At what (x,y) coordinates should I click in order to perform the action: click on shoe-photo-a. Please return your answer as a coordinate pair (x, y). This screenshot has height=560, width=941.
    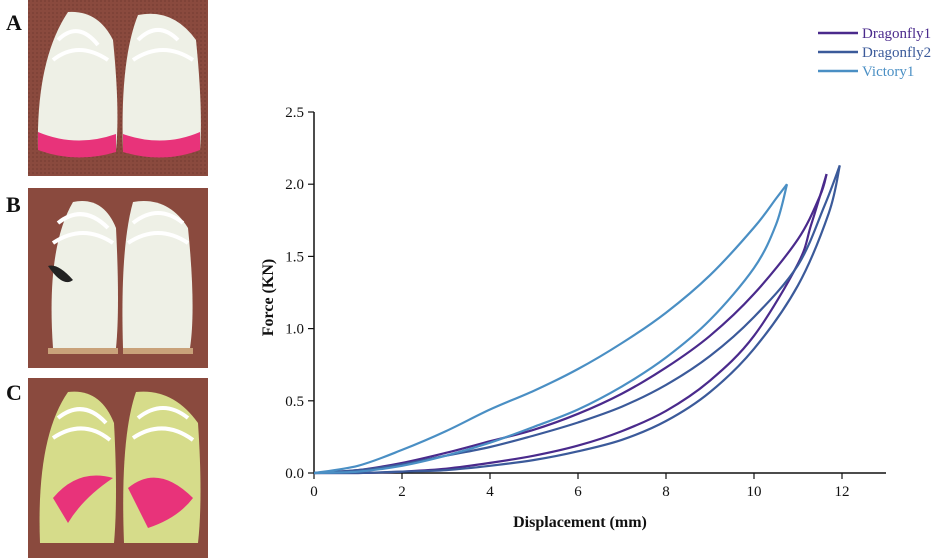
    Looking at the image, I should click on (118, 88).